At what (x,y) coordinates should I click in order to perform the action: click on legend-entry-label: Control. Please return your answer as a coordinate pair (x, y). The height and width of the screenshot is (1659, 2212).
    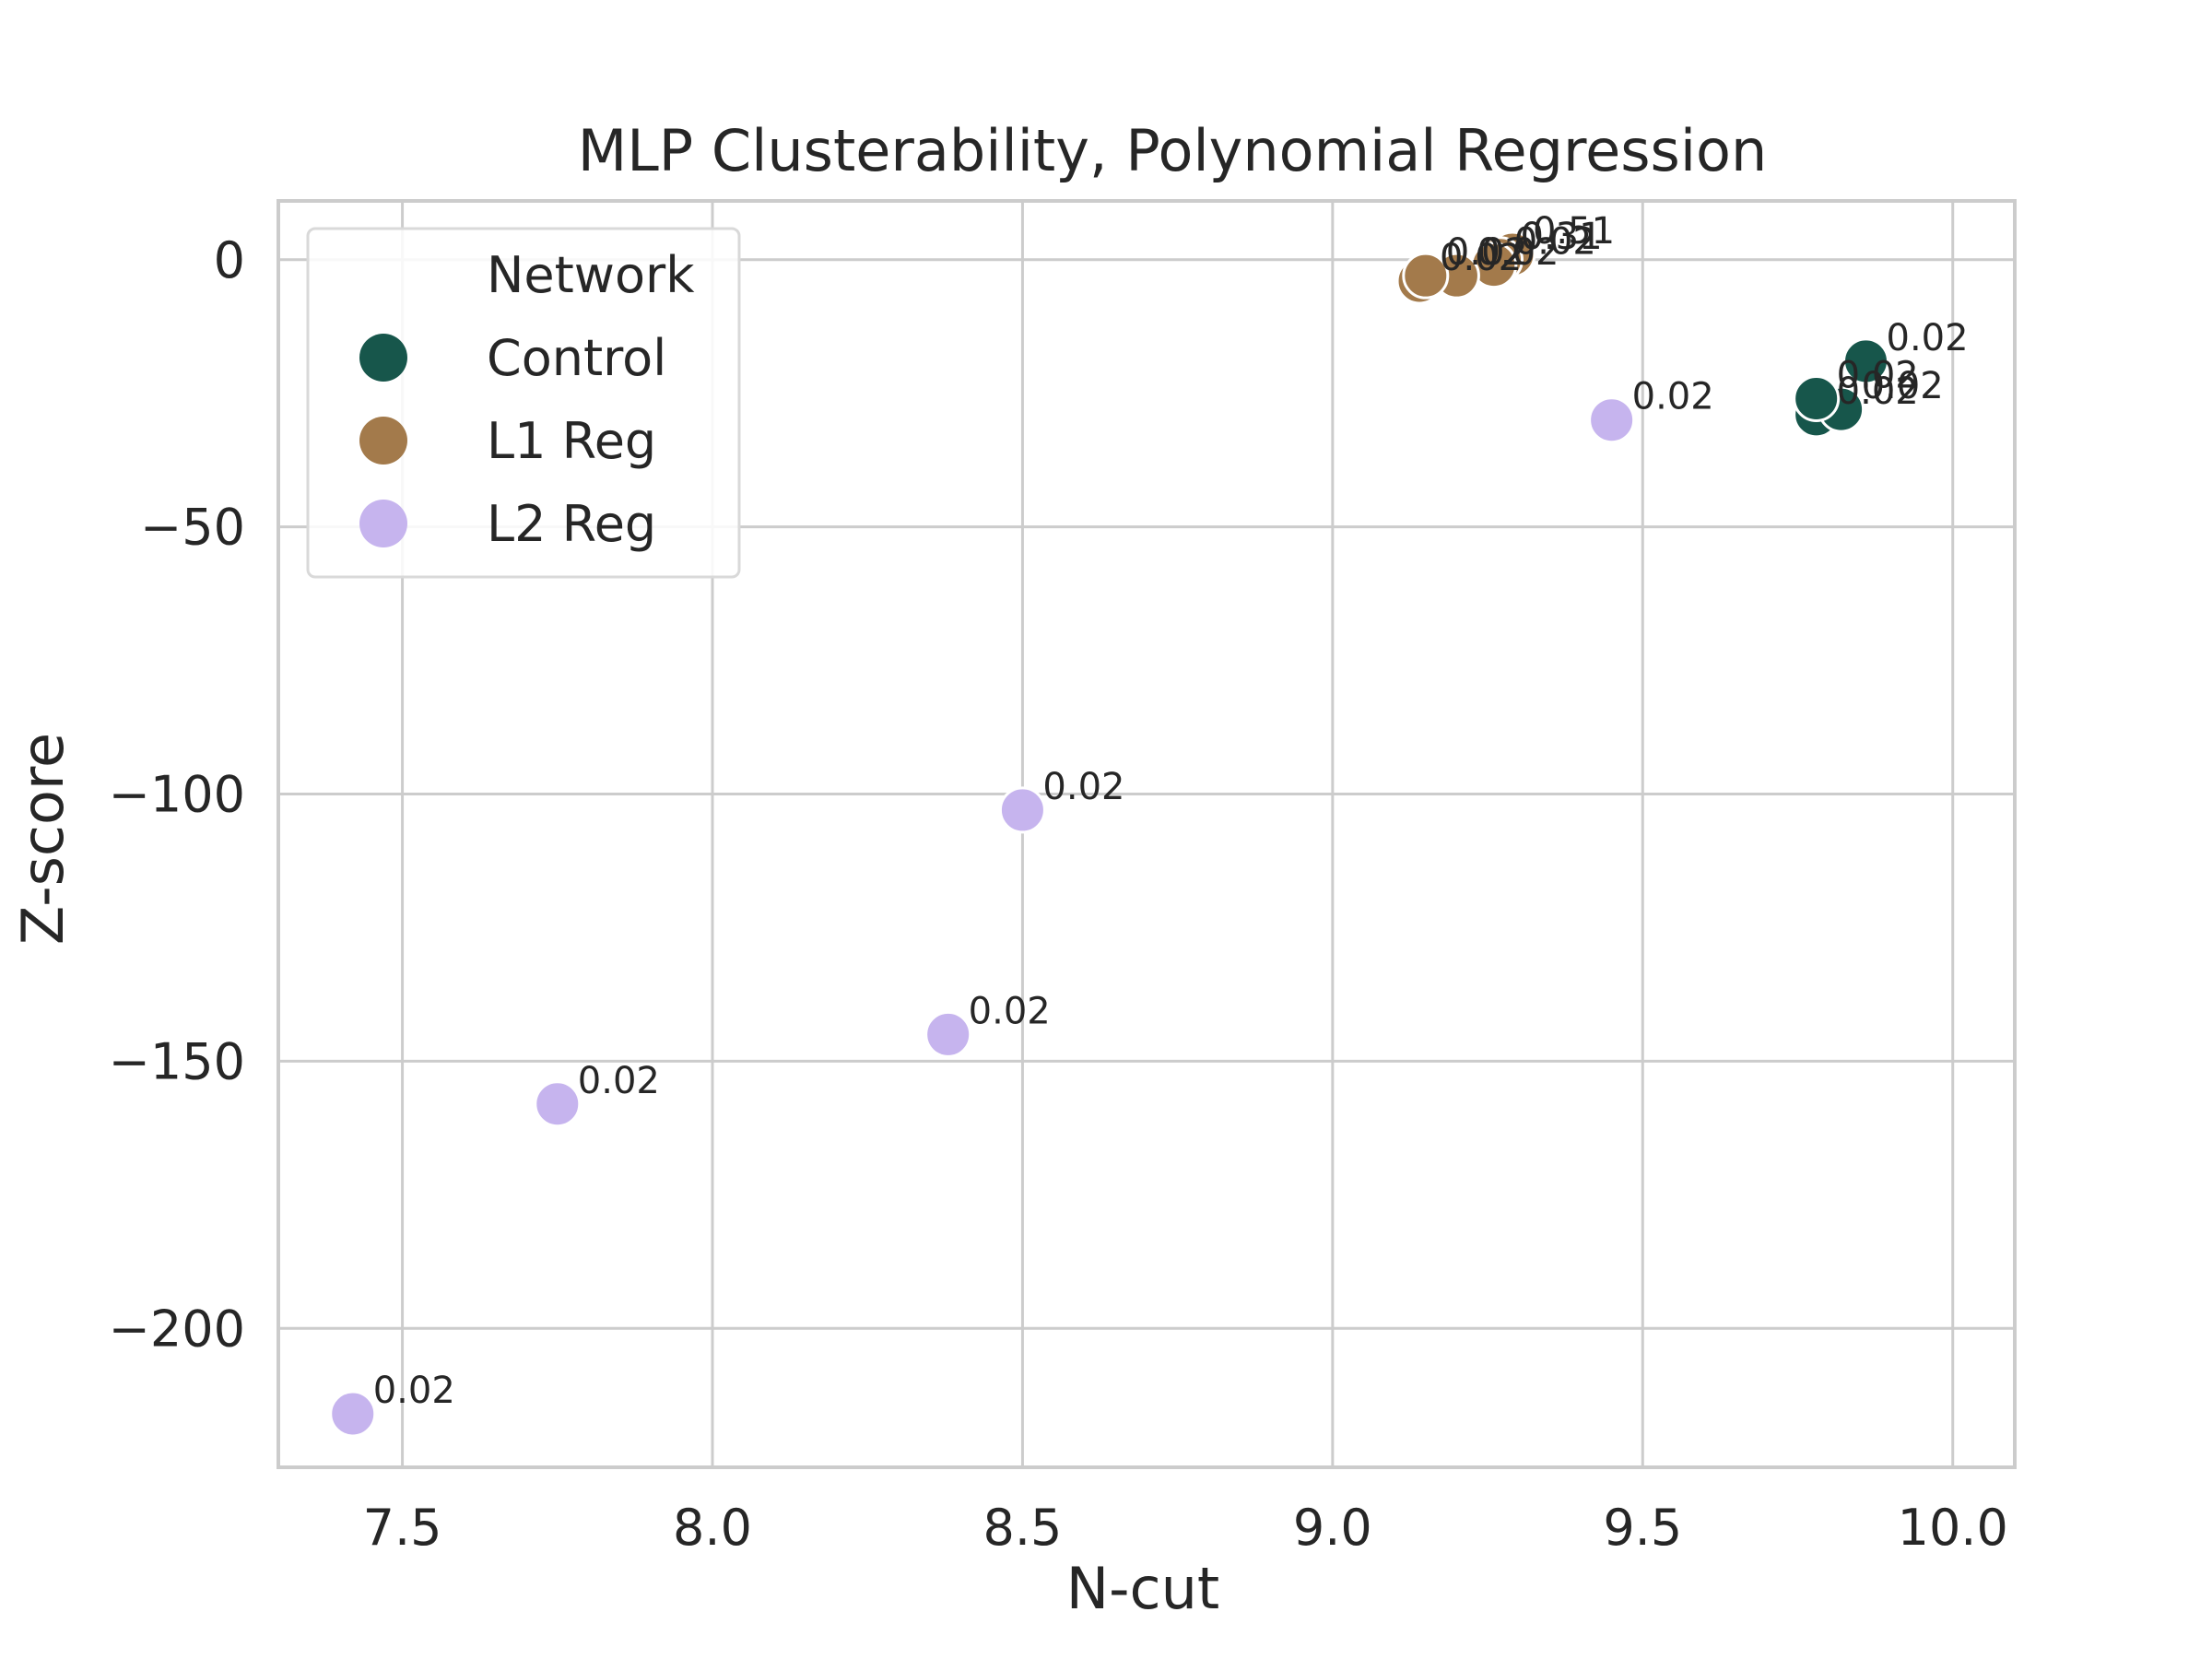
    Looking at the image, I should click on (576, 358).